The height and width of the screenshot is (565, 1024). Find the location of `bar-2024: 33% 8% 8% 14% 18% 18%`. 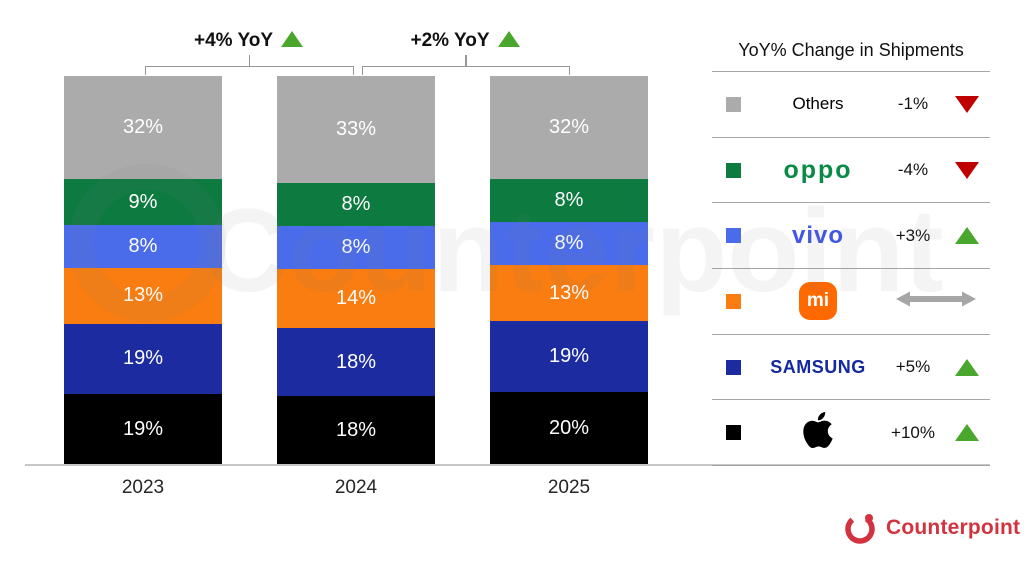

bar-2024: 33% 8% 8% 14% 18% 18% is located at coordinates (356, 271).